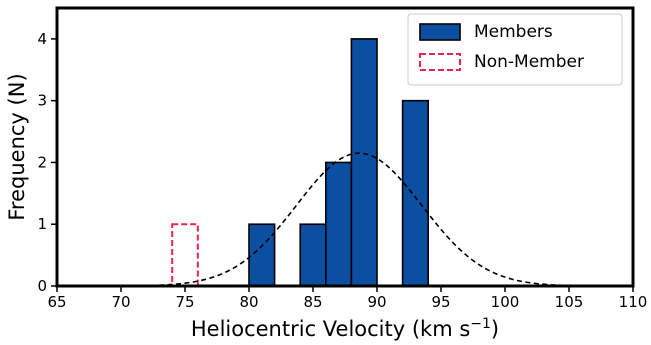  I want to click on x-tick-label: 70, so click(120, 302).